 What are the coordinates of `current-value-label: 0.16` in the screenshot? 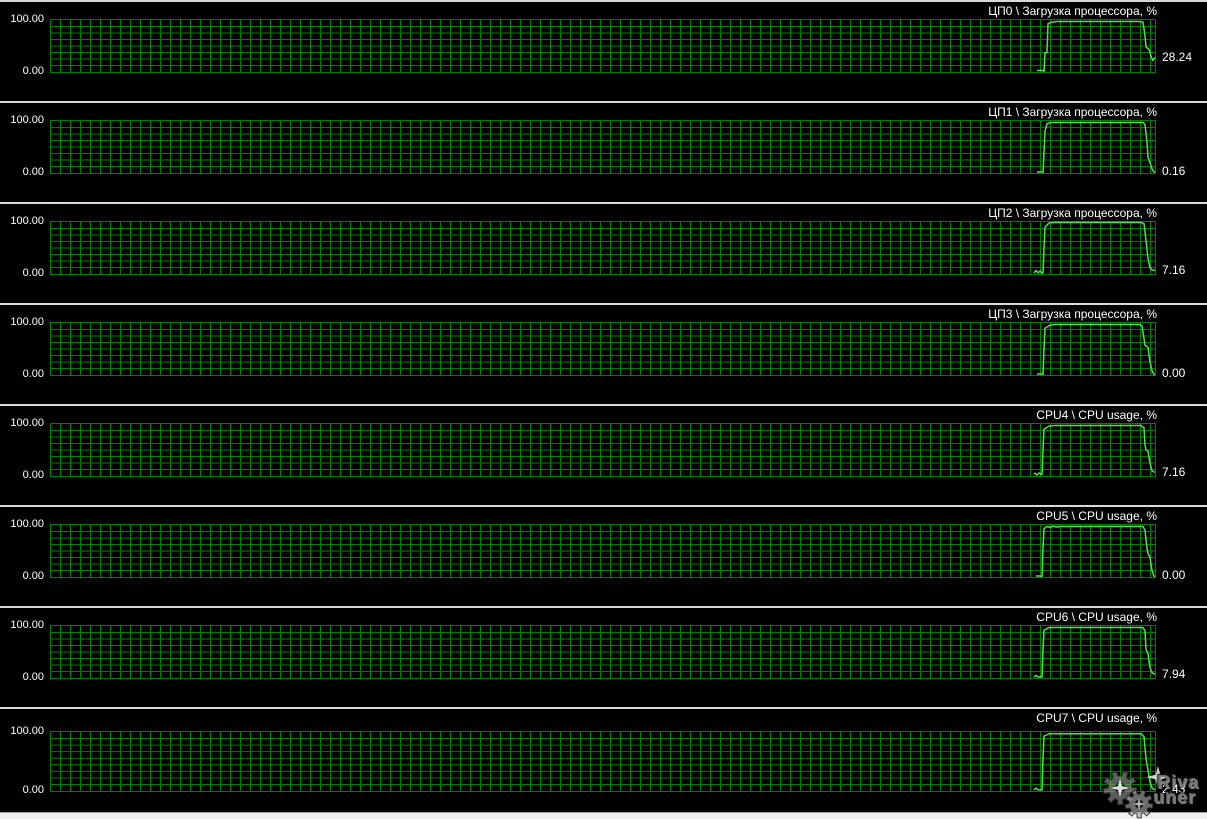 It's located at (1174, 171).